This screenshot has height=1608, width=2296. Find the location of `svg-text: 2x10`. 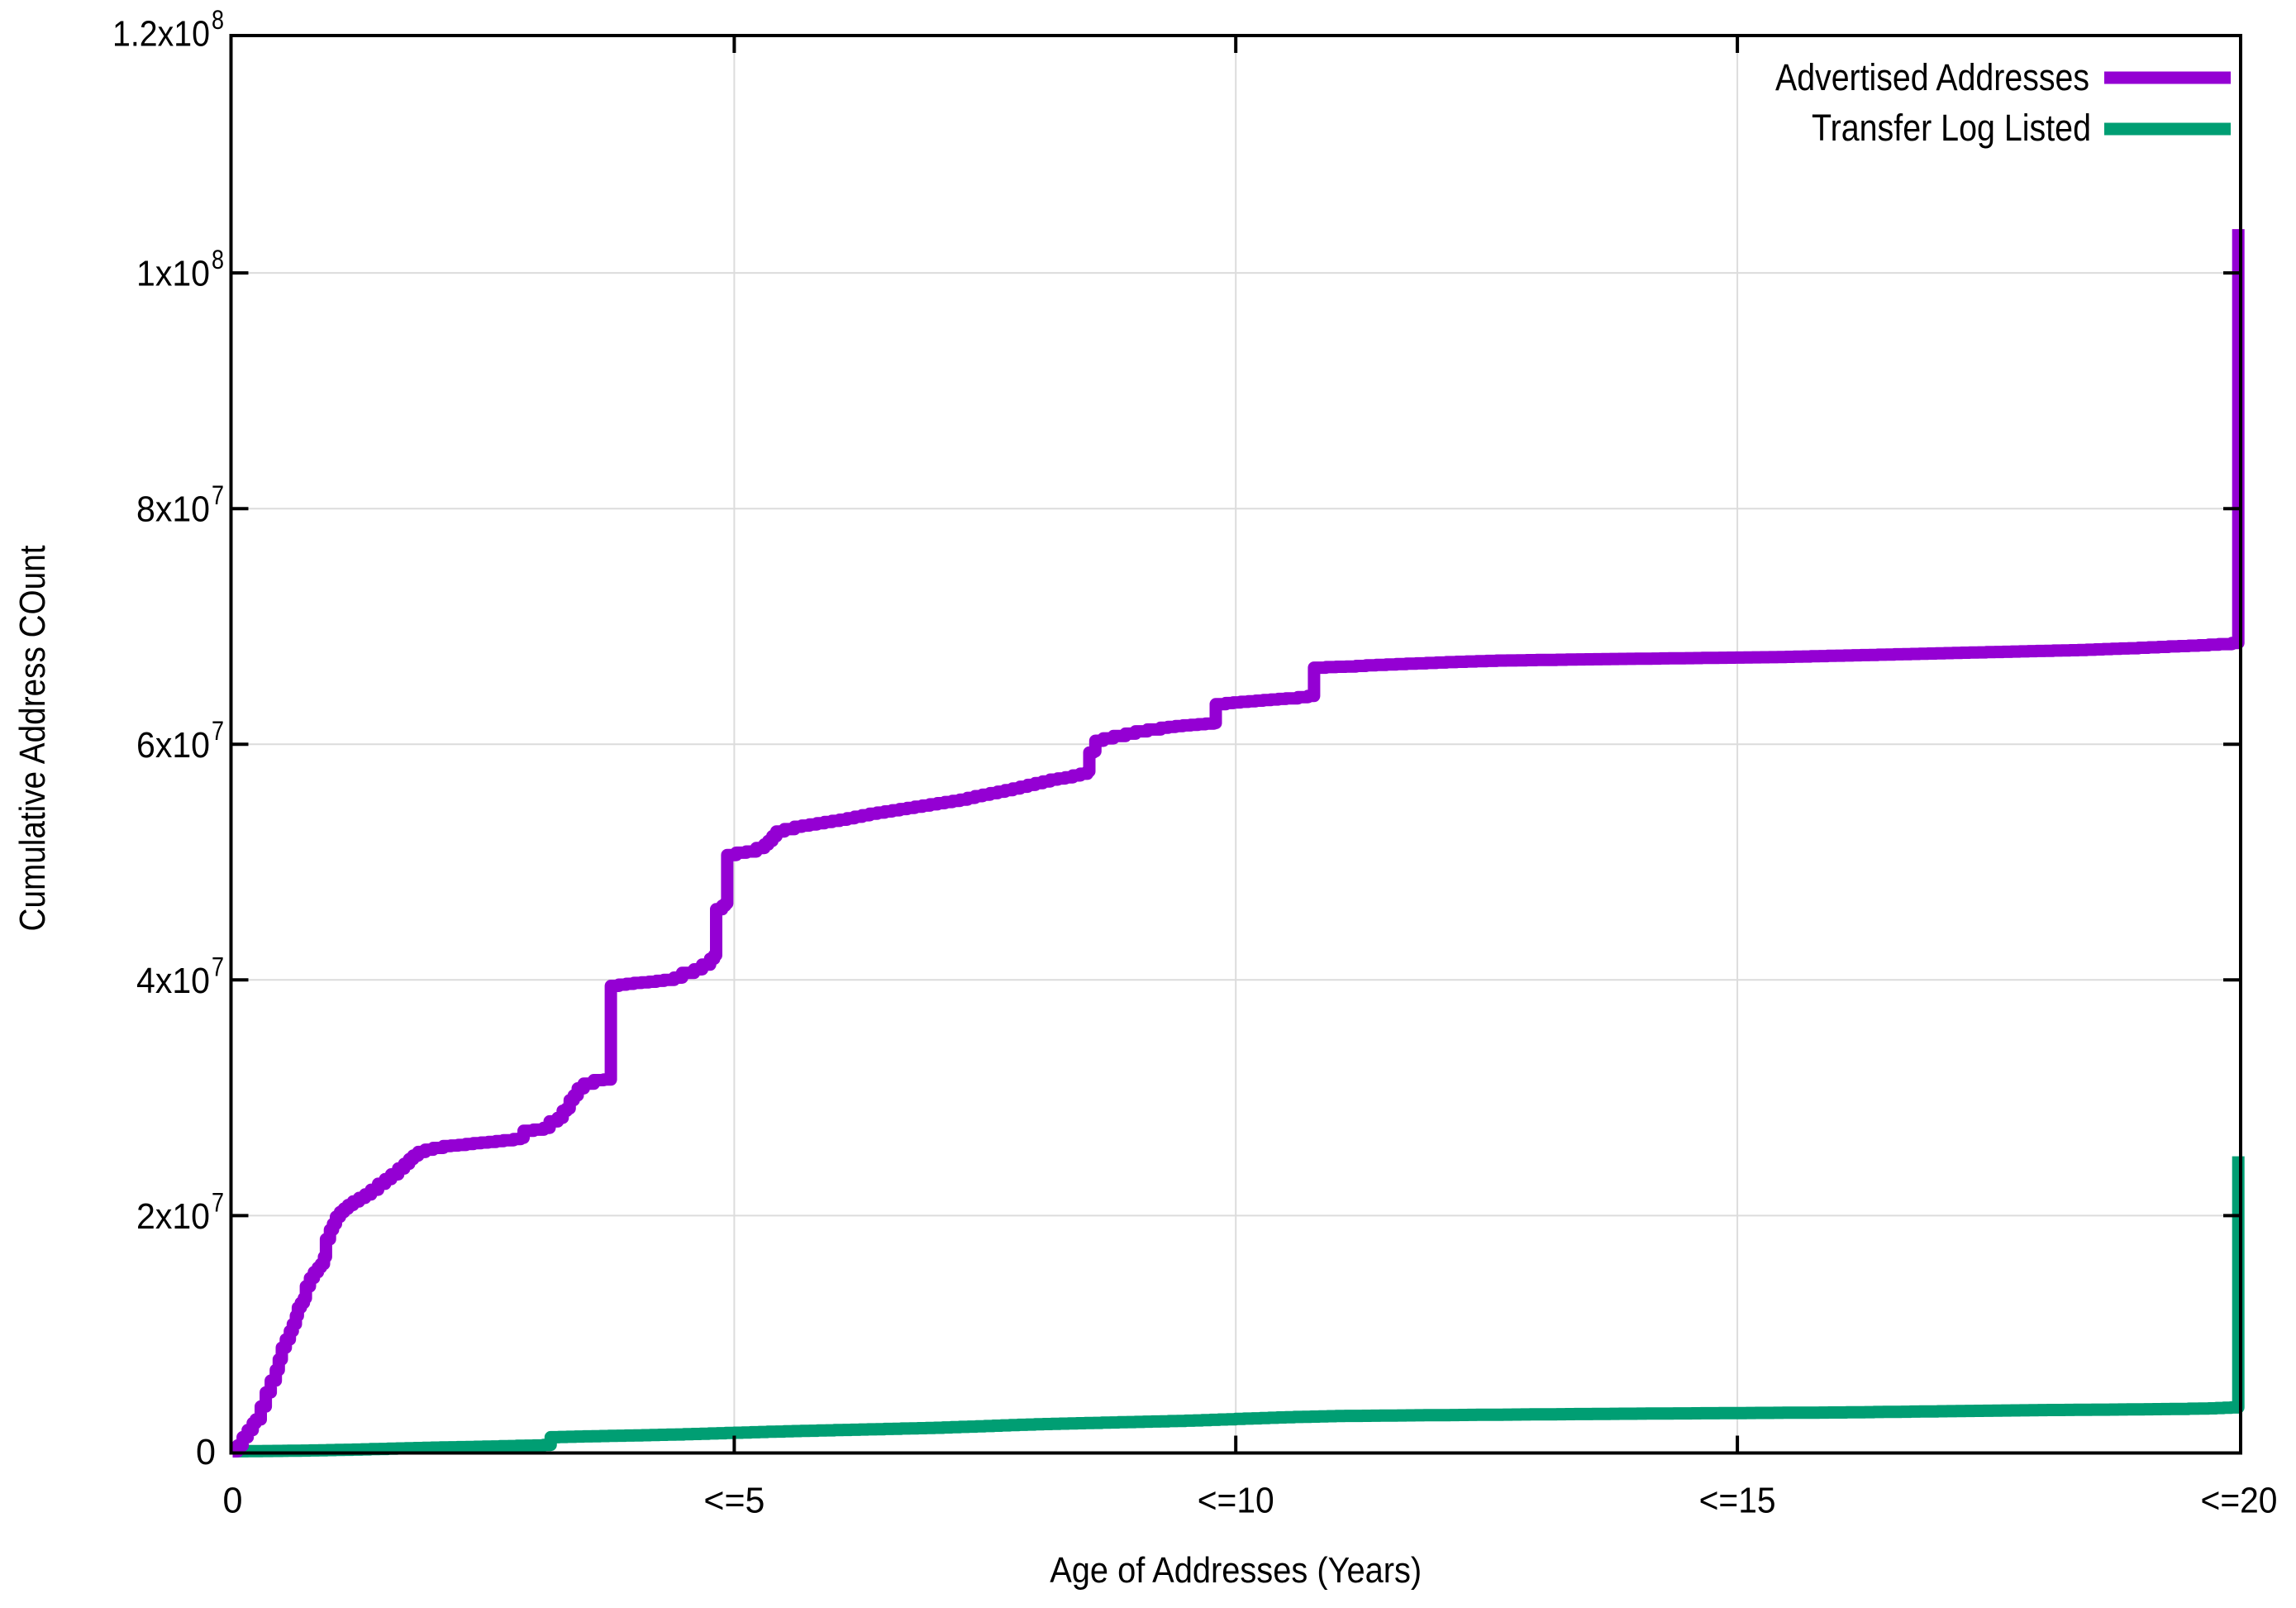

svg-text: 2x10 is located at coordinates (173, 1216).